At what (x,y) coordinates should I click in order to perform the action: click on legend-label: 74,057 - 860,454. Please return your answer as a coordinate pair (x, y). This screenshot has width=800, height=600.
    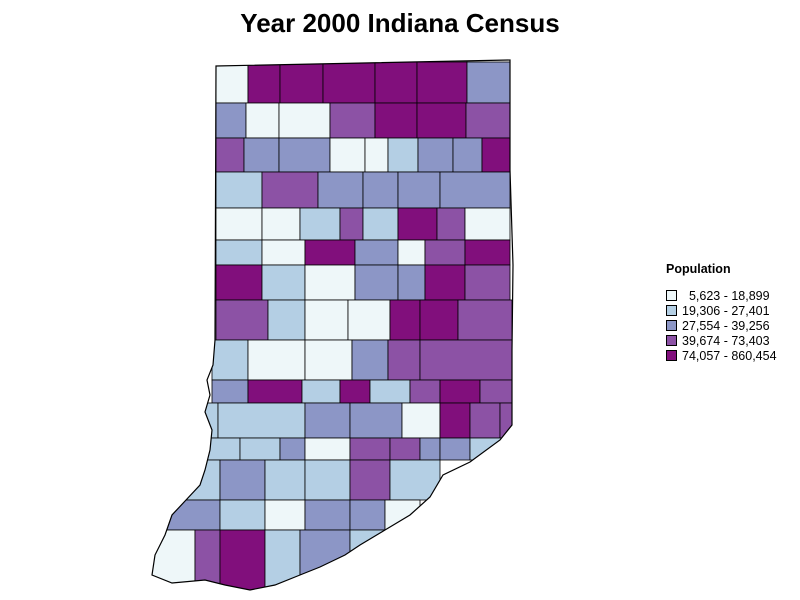
    Looking at the image, I should click on (729, 355).